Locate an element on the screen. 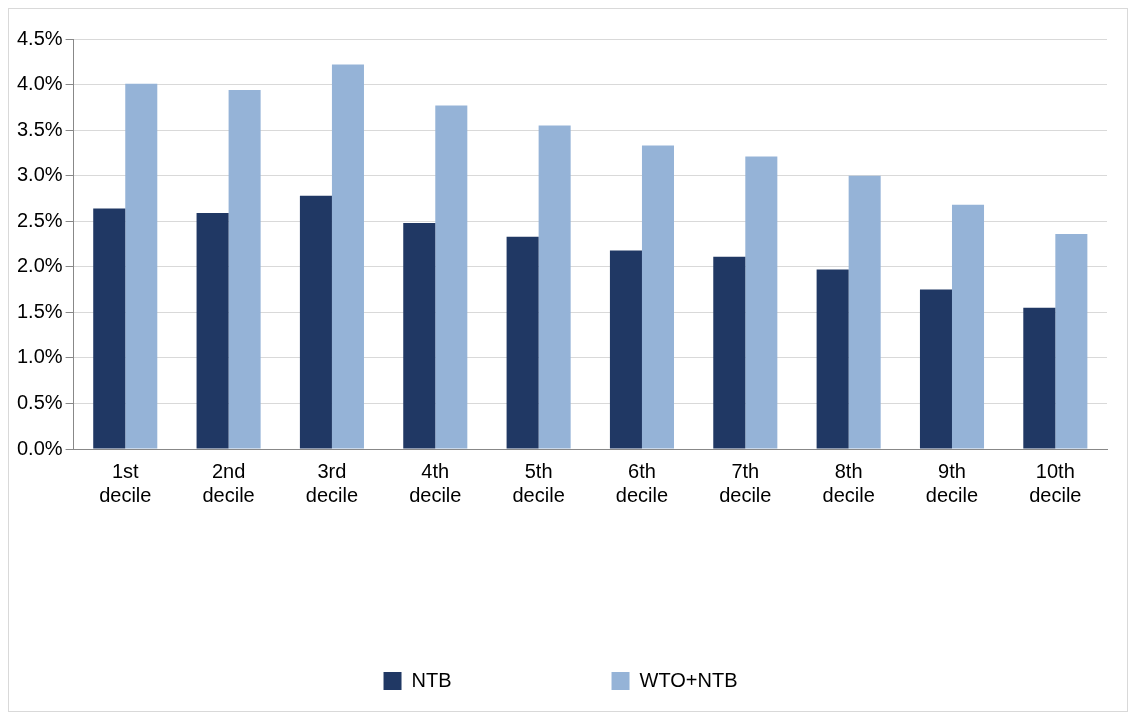 Image resolution: width=1136 pixels, height=720 pixels. x-tick-label: 5th decile is located at coordinates (538, 482).